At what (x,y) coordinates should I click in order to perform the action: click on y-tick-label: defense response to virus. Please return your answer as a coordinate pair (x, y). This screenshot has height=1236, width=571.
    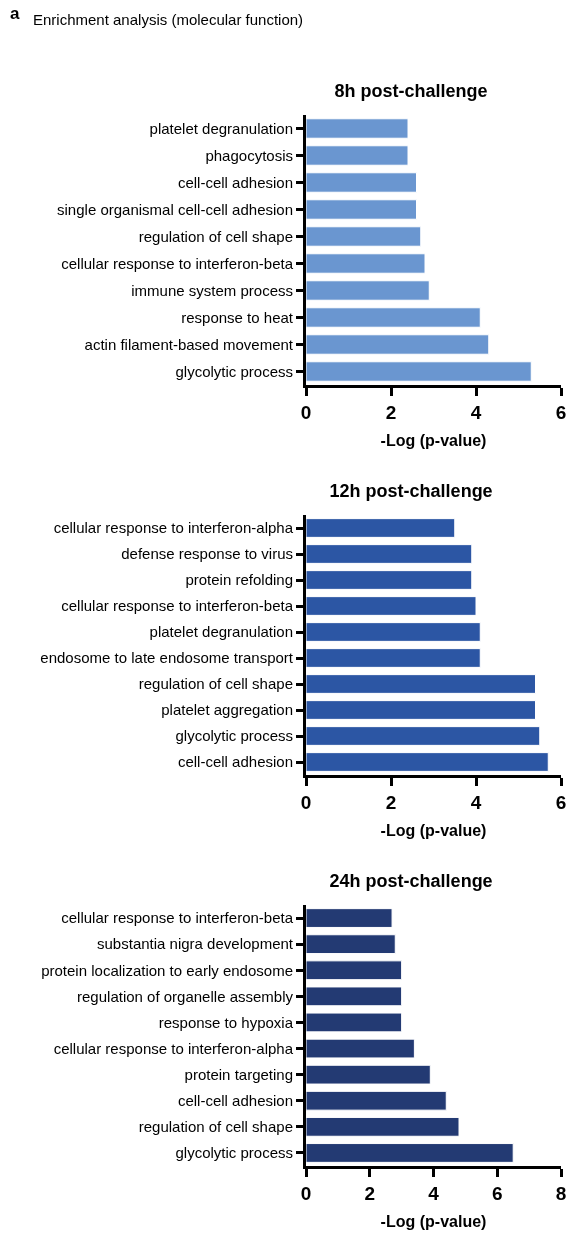
    Looking at the image, I should click on (207, 554).